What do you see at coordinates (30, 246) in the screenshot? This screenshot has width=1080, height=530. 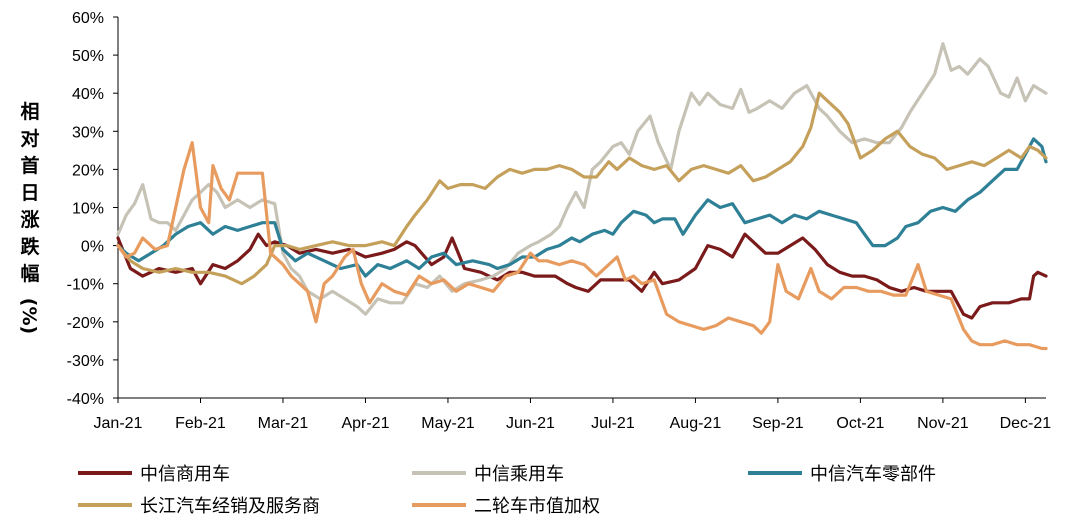 I see `y-axis-label-char: 跌` at bounding box center [30, 246].